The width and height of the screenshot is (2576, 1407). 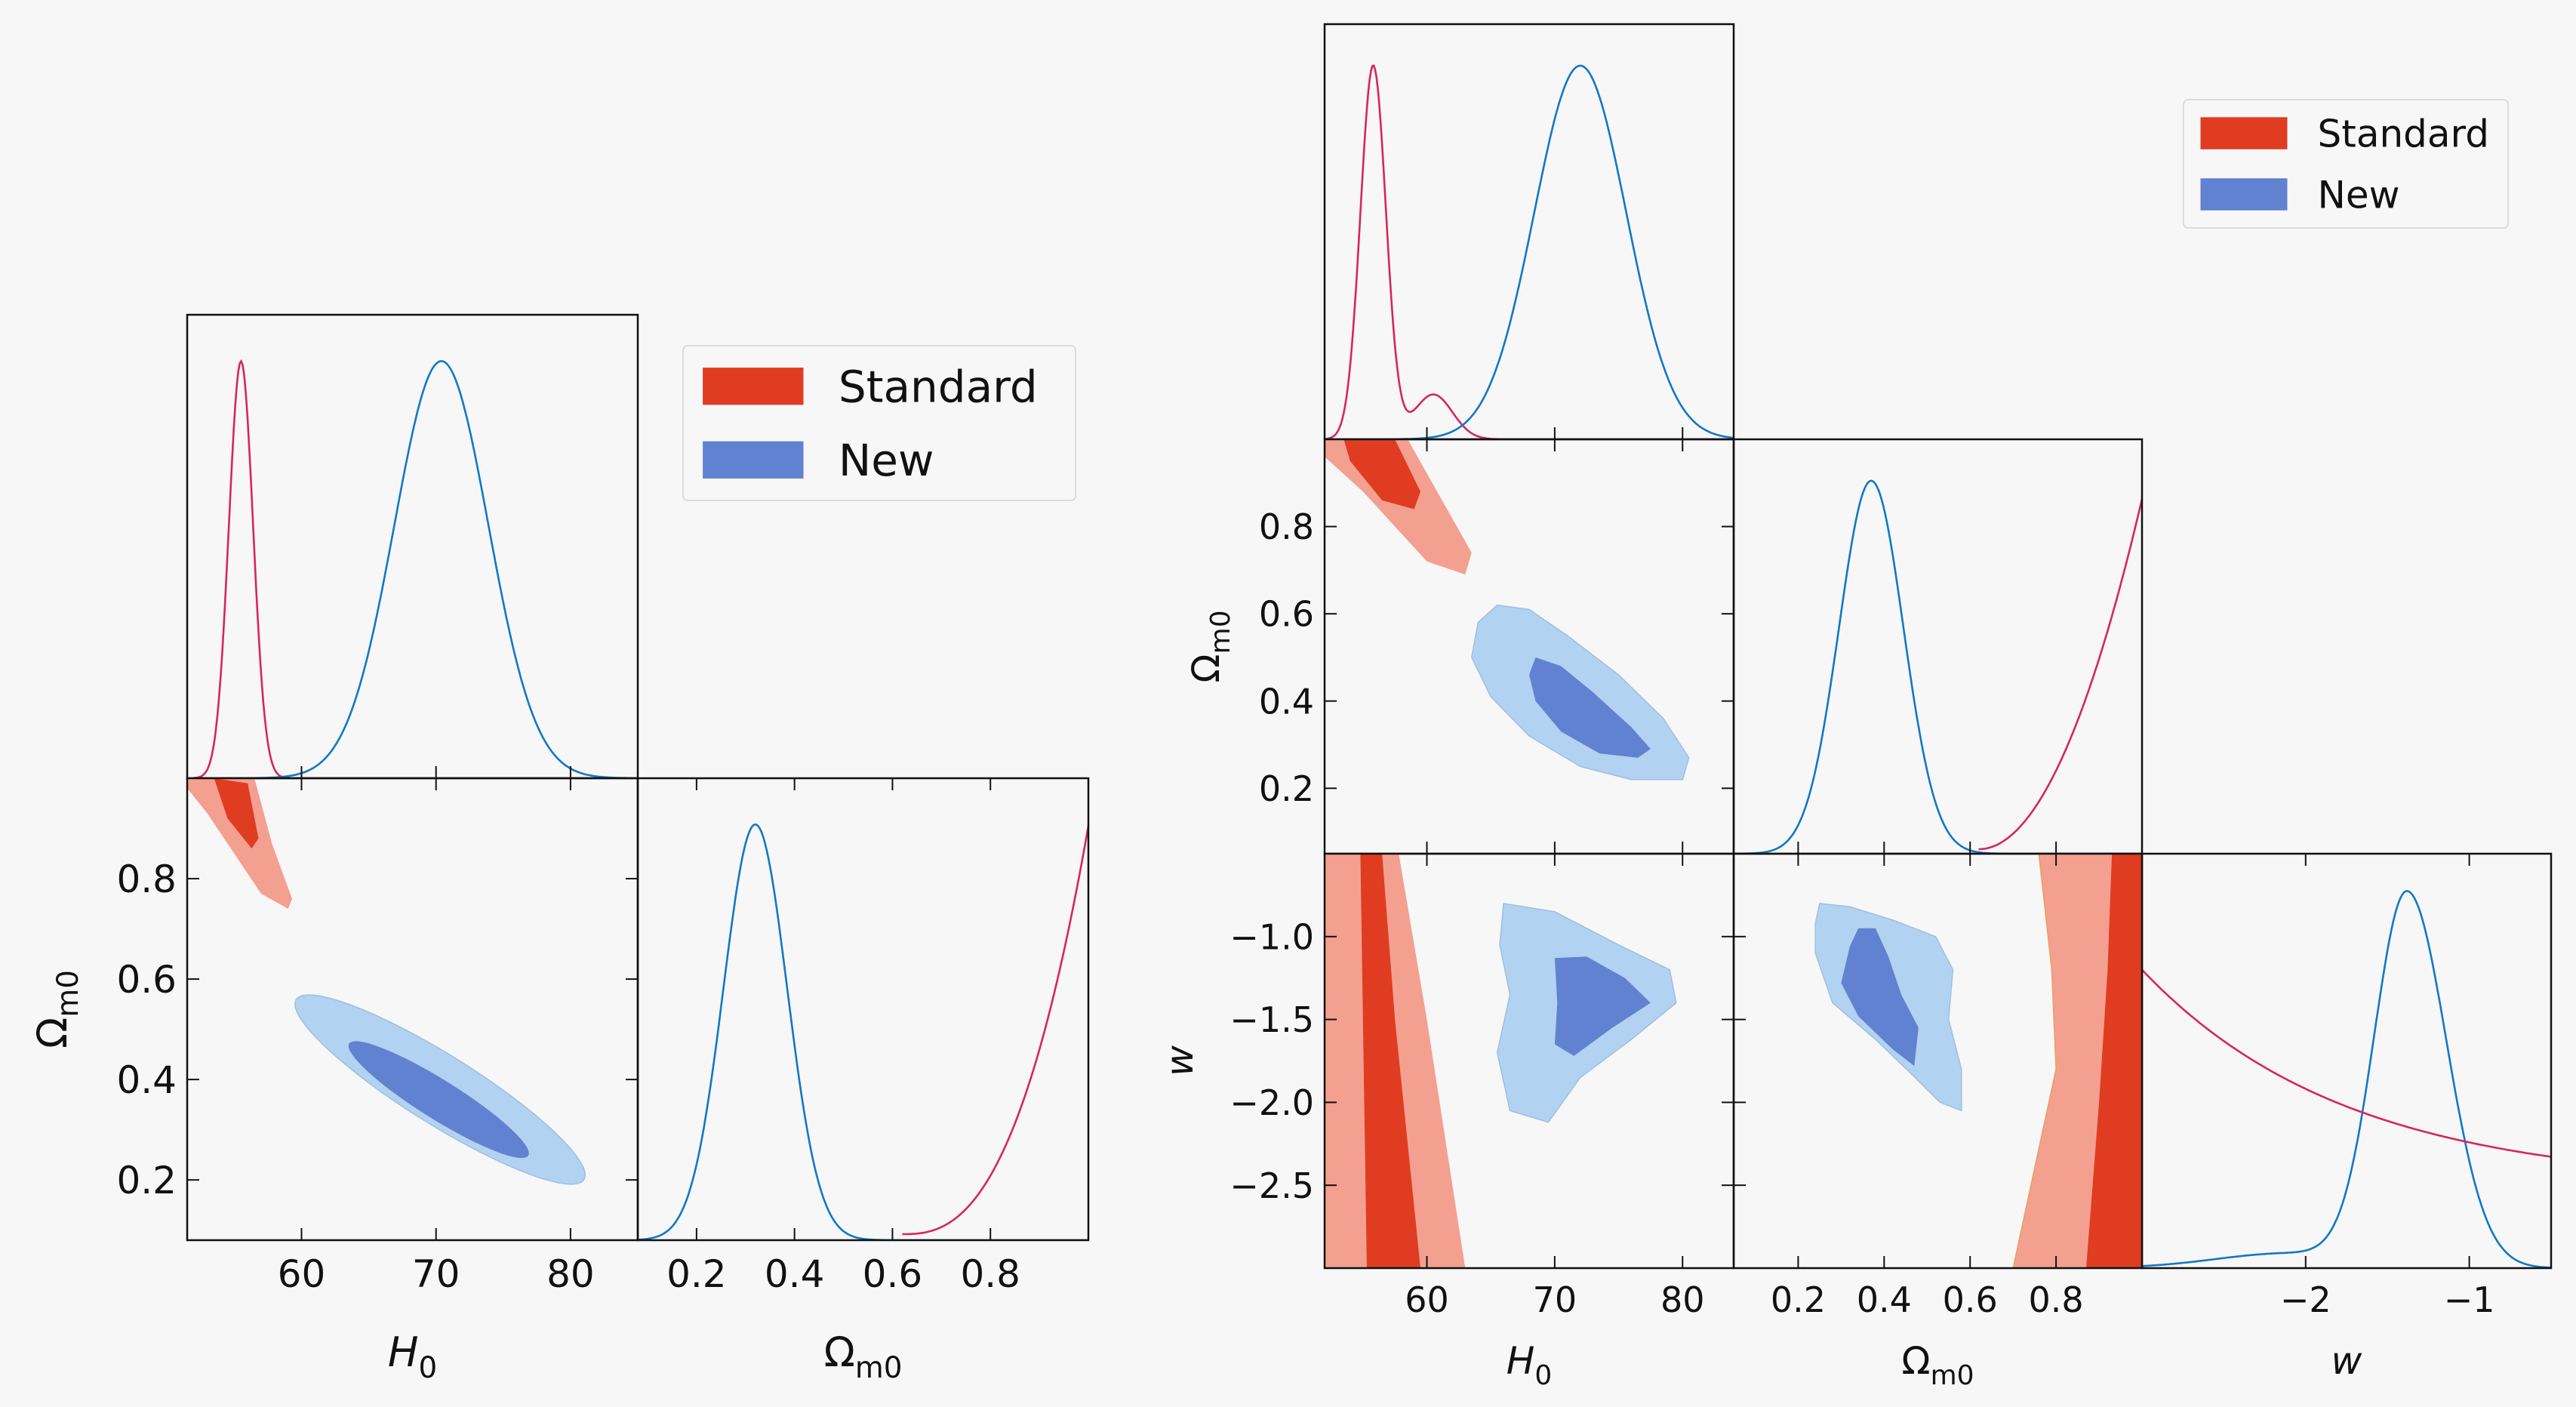 What do you see at coordinates (1971, 1299) in the screenshot?
I see `right-Omega-xaxis-label: 0.6` at bounding box center [1971, 1299].